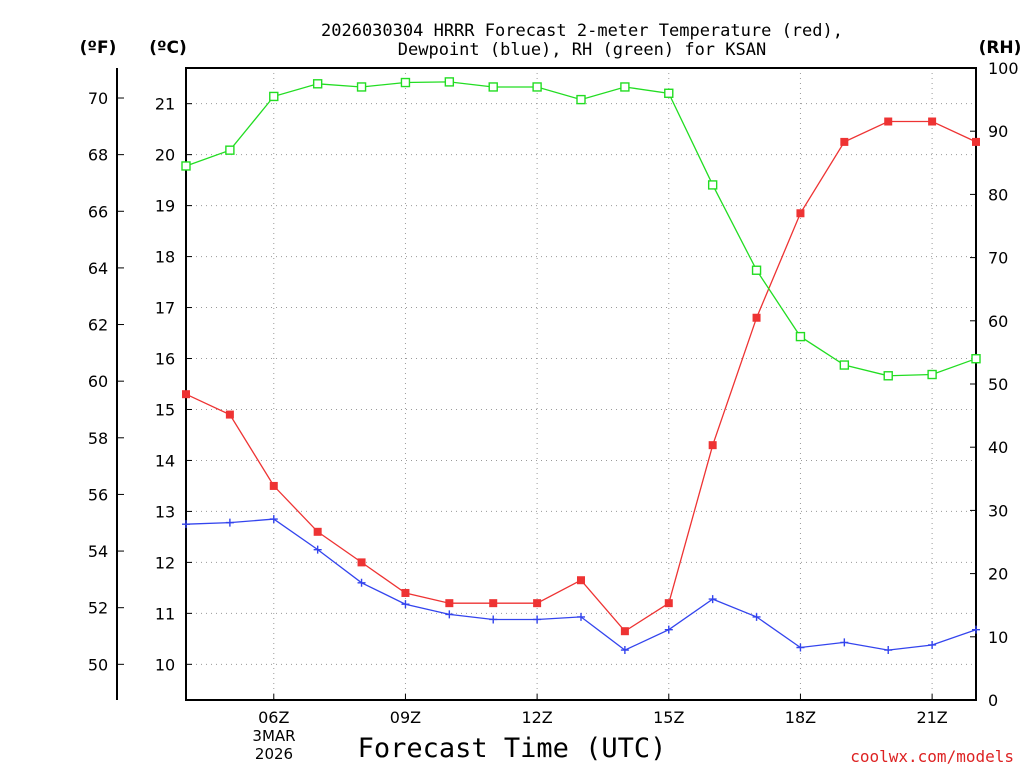  What do you see at coordinates (98, 664) in the screenshot?
I see `fahrenheit-tick-label: 50` at bounding box center [98, 664].